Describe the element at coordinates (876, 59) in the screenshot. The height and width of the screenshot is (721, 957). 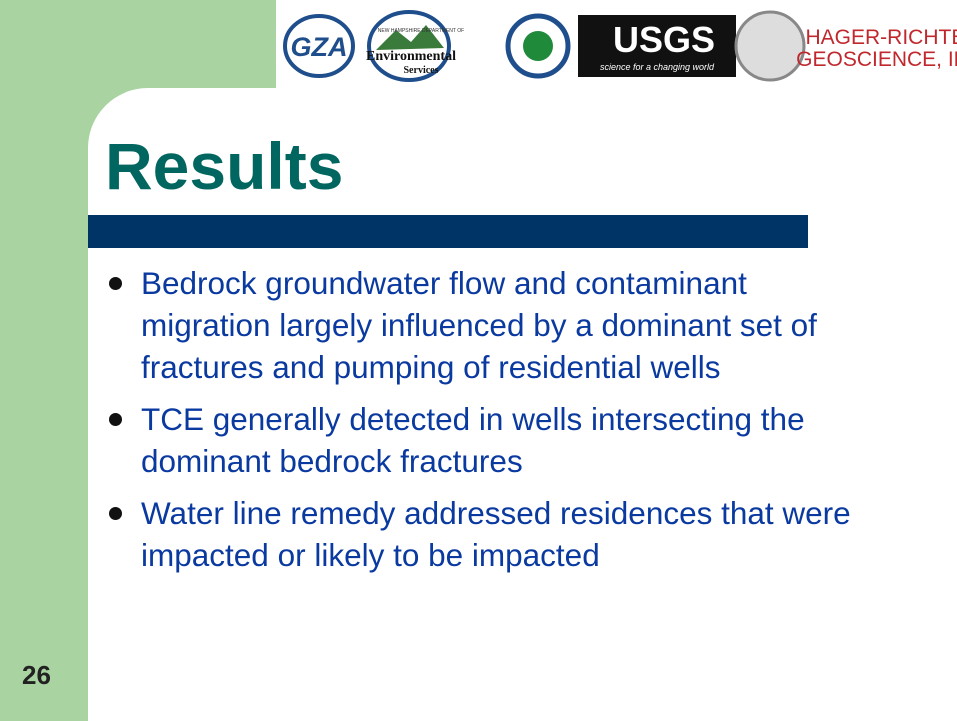
I see `hr-text2: GEOSCIENCE, INC.` at that location.